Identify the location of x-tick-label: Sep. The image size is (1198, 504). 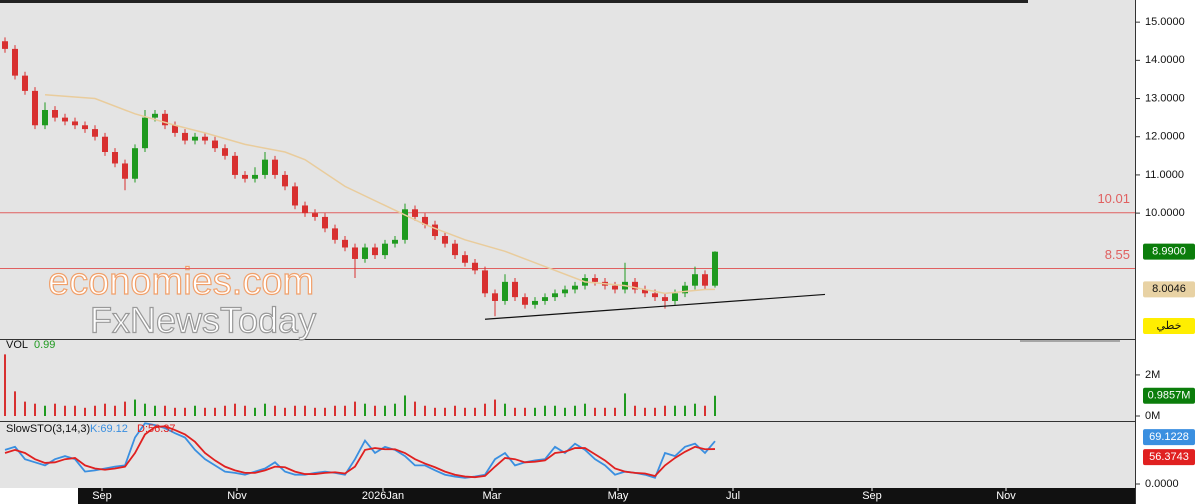
(102, 496).